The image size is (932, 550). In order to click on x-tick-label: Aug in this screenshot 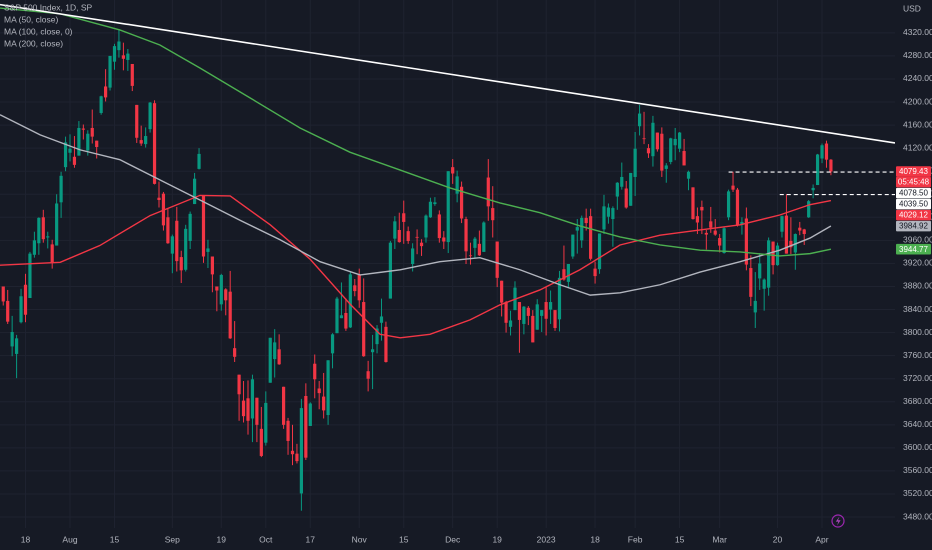, I will do `click(69, 539)`.